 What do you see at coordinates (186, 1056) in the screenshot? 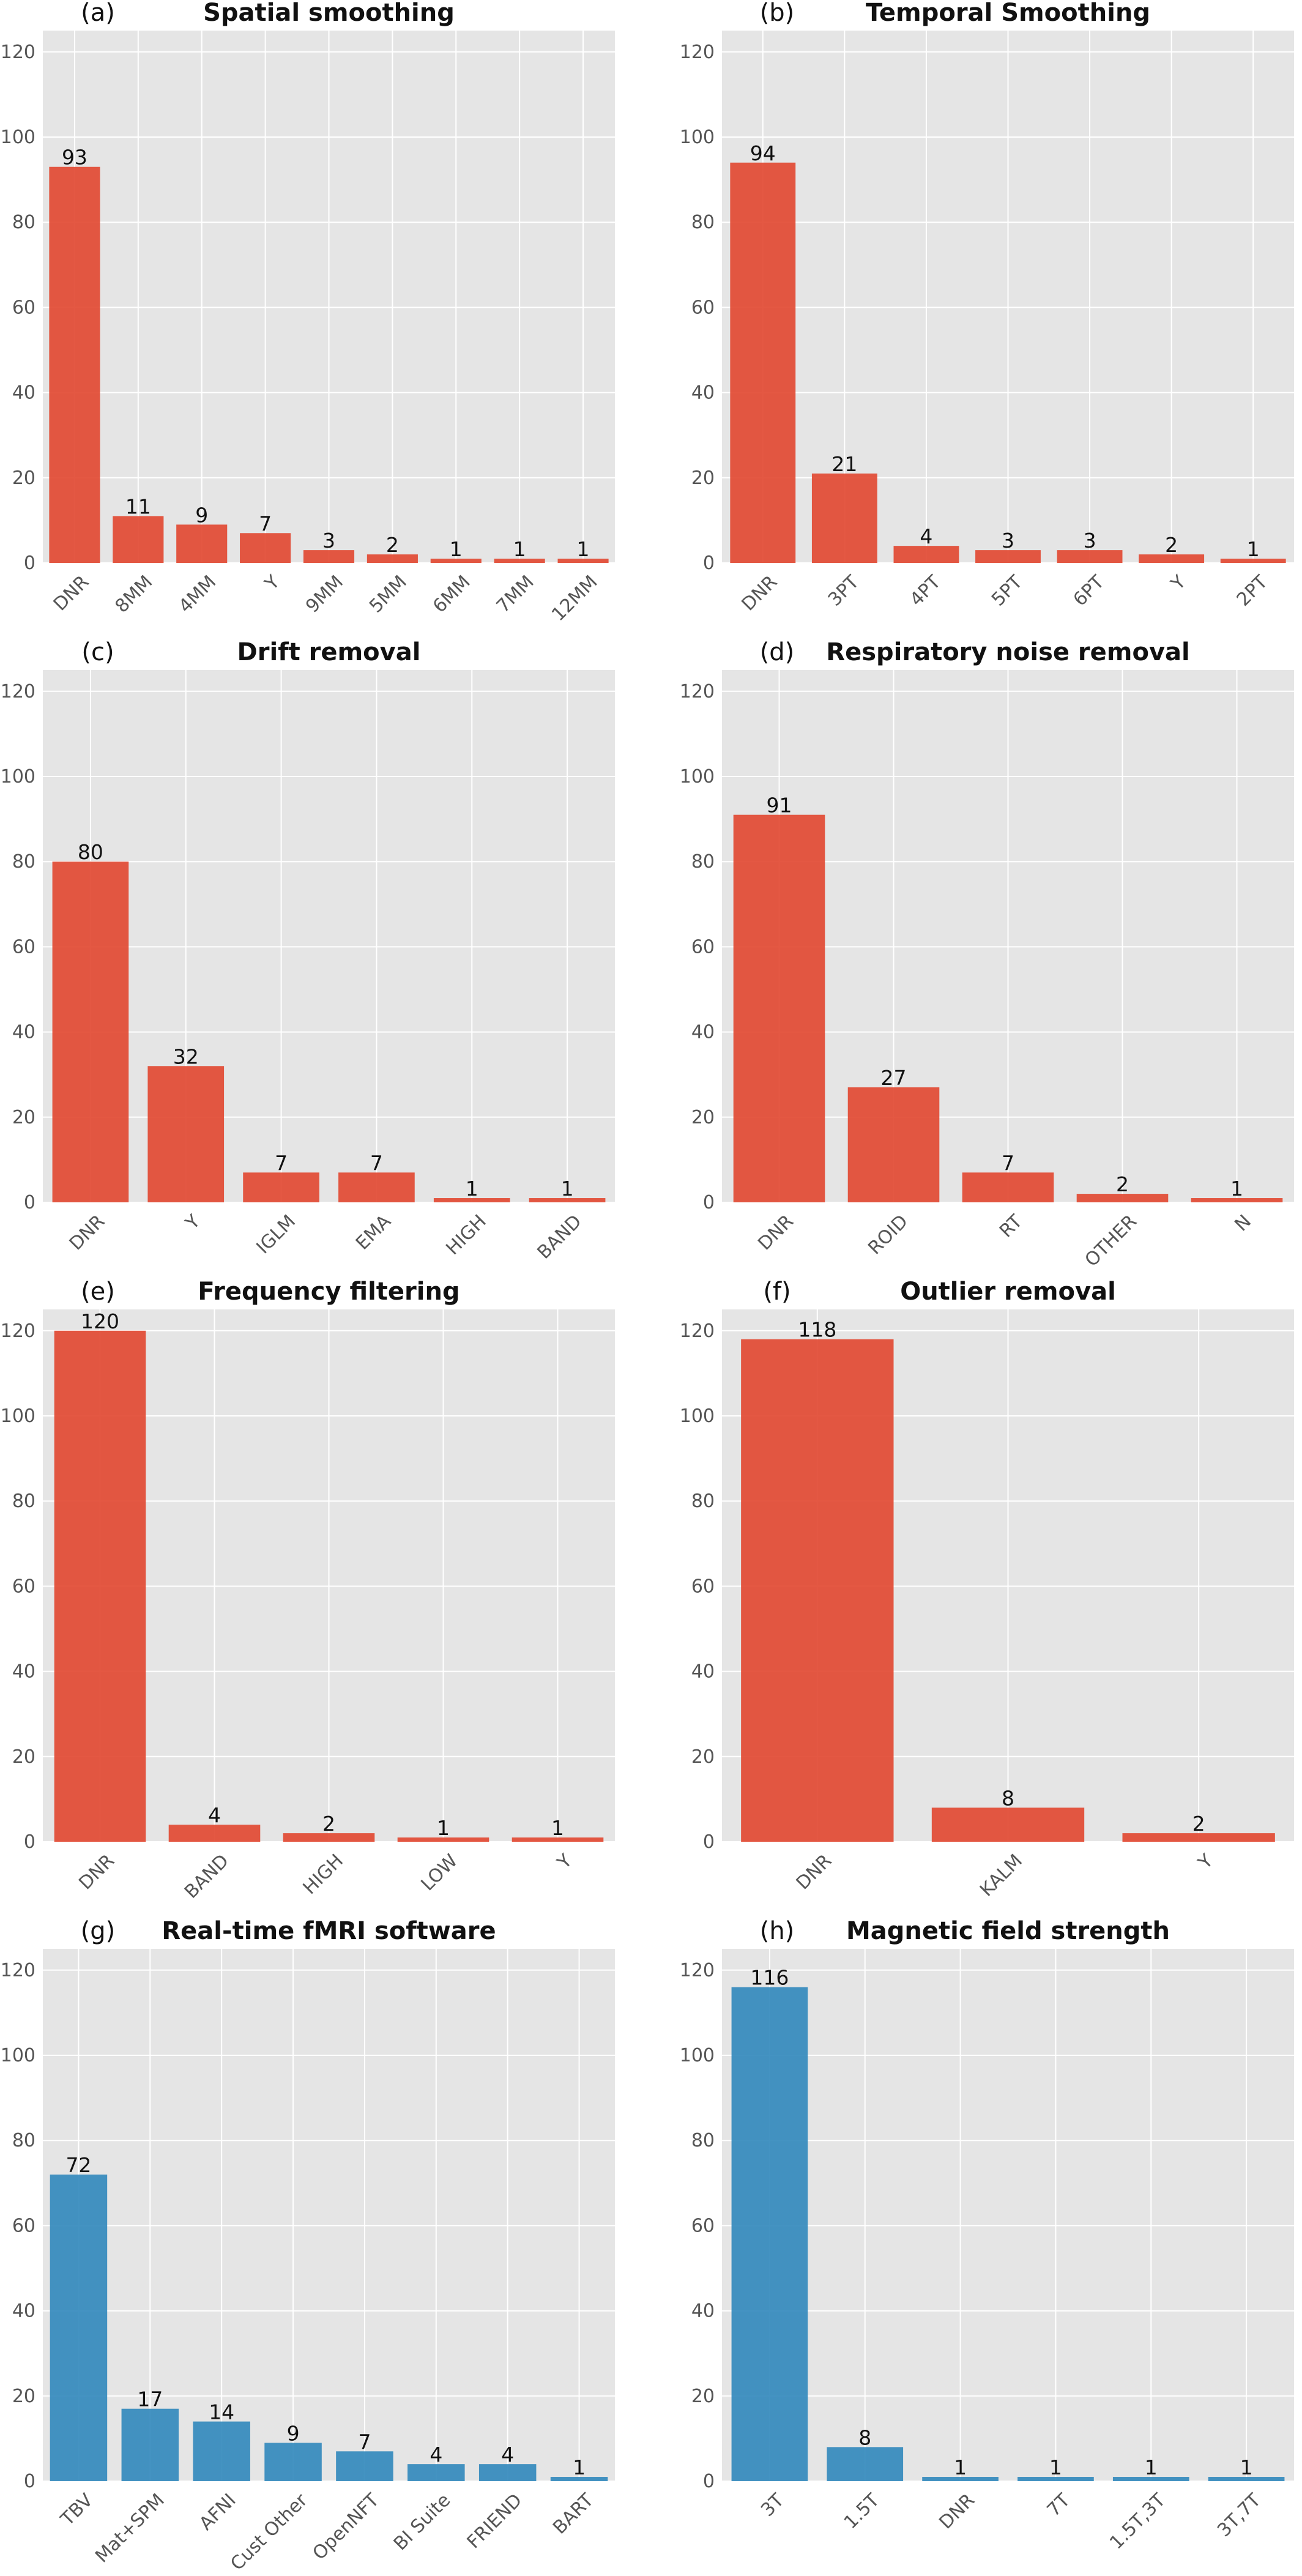
I see `bar-value-label: 32` at bounding box center [186, 1056].